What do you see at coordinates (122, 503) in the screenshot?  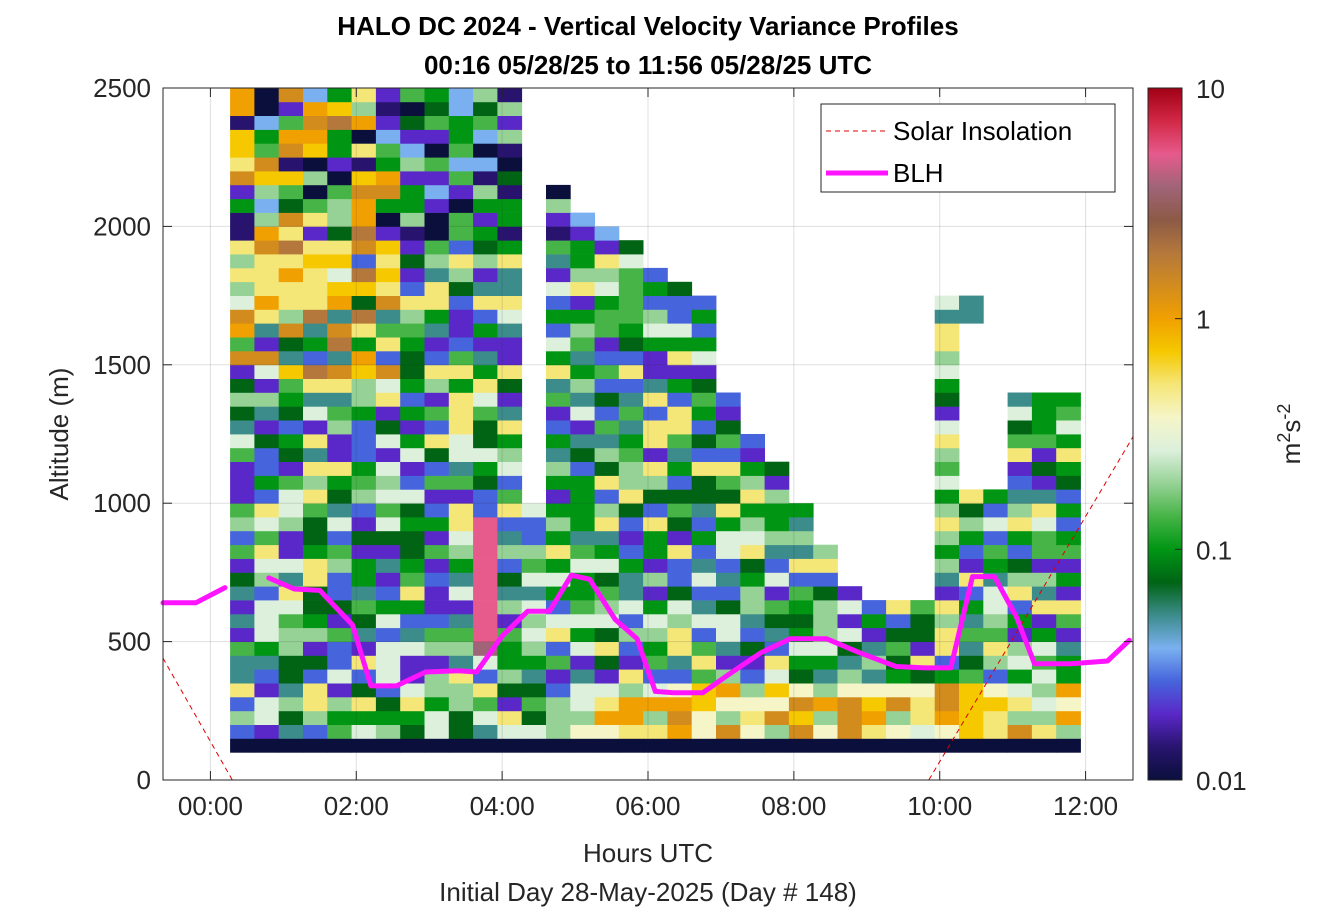 I see `y-tick-label: 1000` at bounding box center [122, 503].